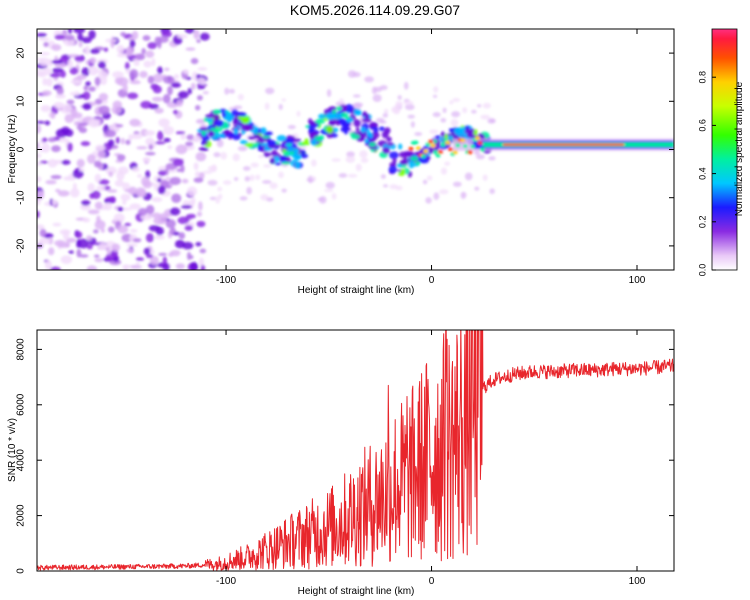 This screenshot has width=750, height=600. I want to click on colorbar-tick-label: 0.4, so click(702, 173).